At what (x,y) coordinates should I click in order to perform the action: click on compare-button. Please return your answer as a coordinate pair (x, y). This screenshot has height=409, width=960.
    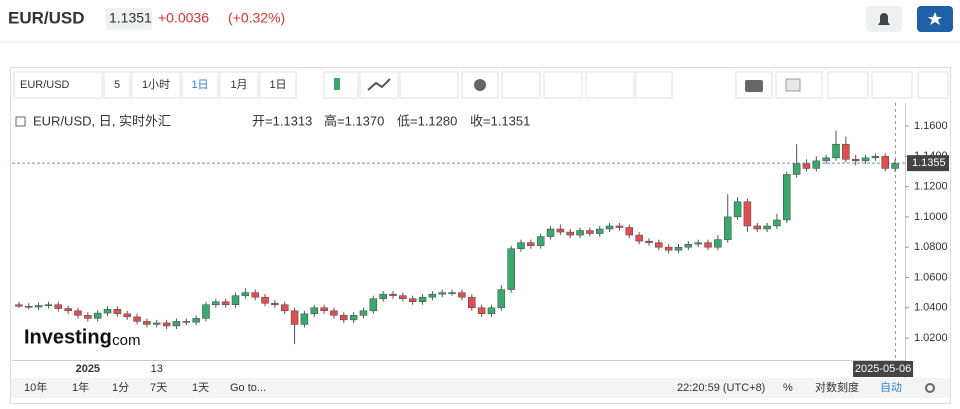
    Looking at the image, I should click on (563, 85).